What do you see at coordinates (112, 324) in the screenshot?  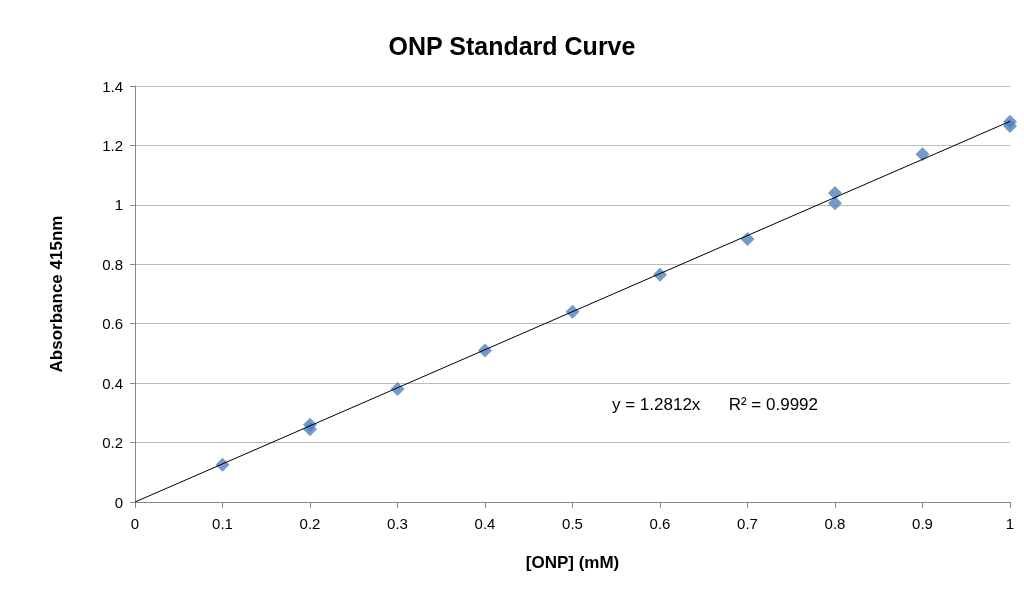 I see `y-tick-label: 0.6` at bounding box center [112, 324].